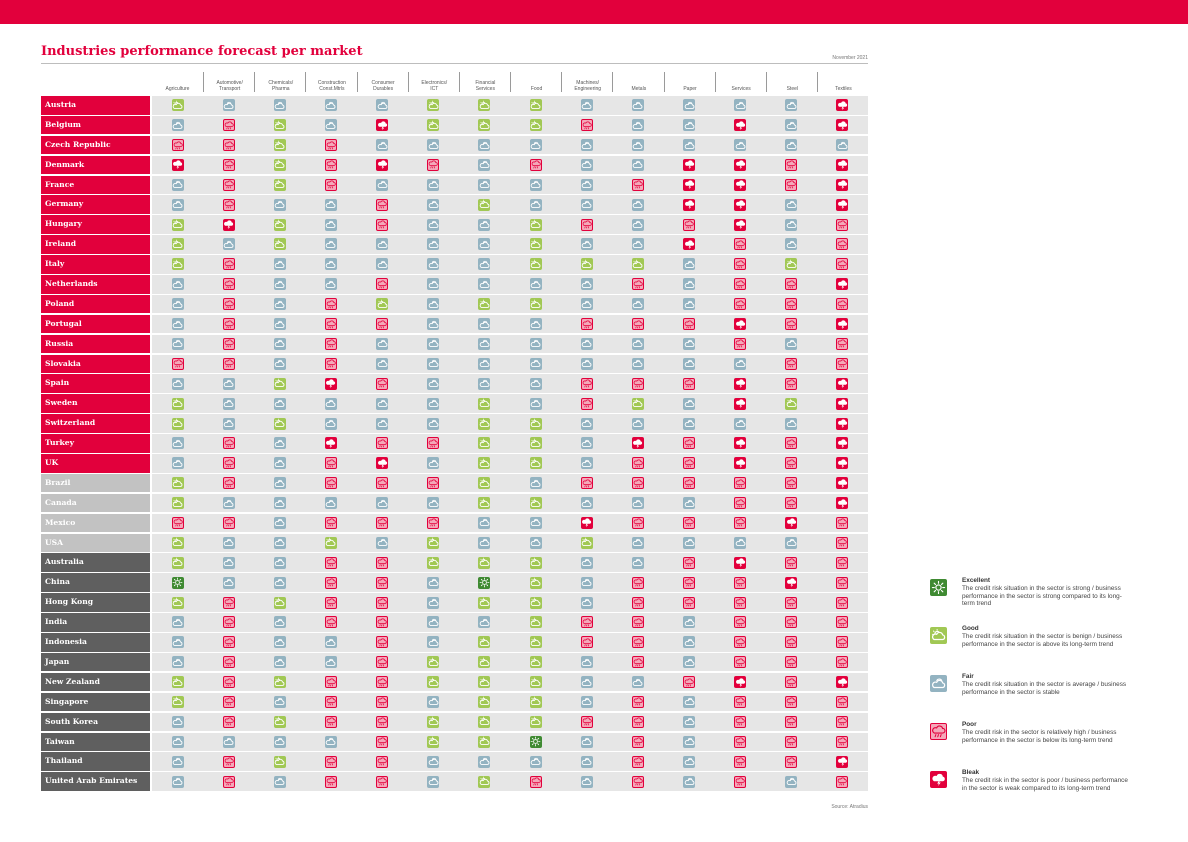 The width and height of the screenshot is (1188, 842). What do you see at coordinates (689, 82) in the screenshot?
I see `sector-header: Paper` at bounding box center [689, 82].